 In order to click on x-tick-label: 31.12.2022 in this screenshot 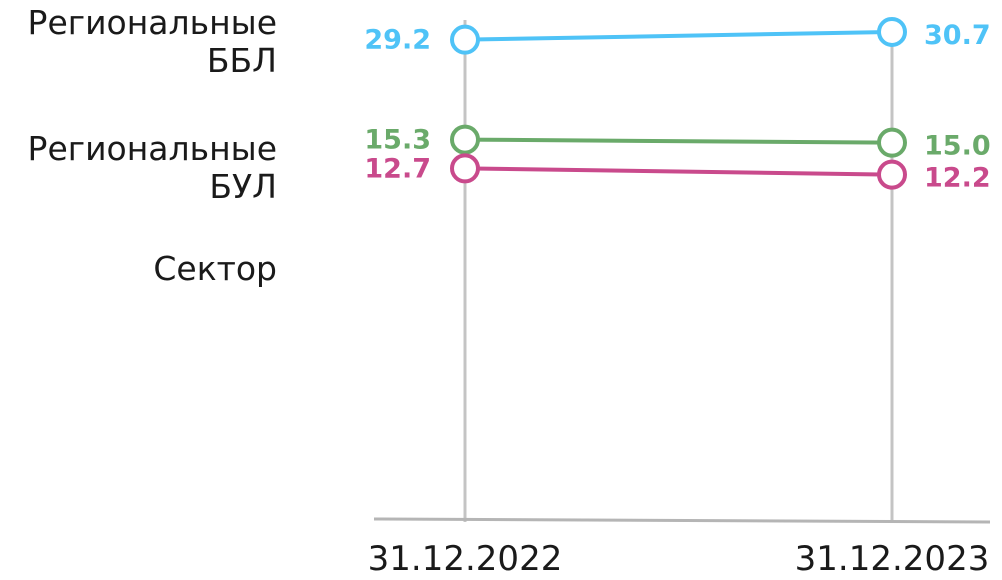, I will do `click(465, 559)`.